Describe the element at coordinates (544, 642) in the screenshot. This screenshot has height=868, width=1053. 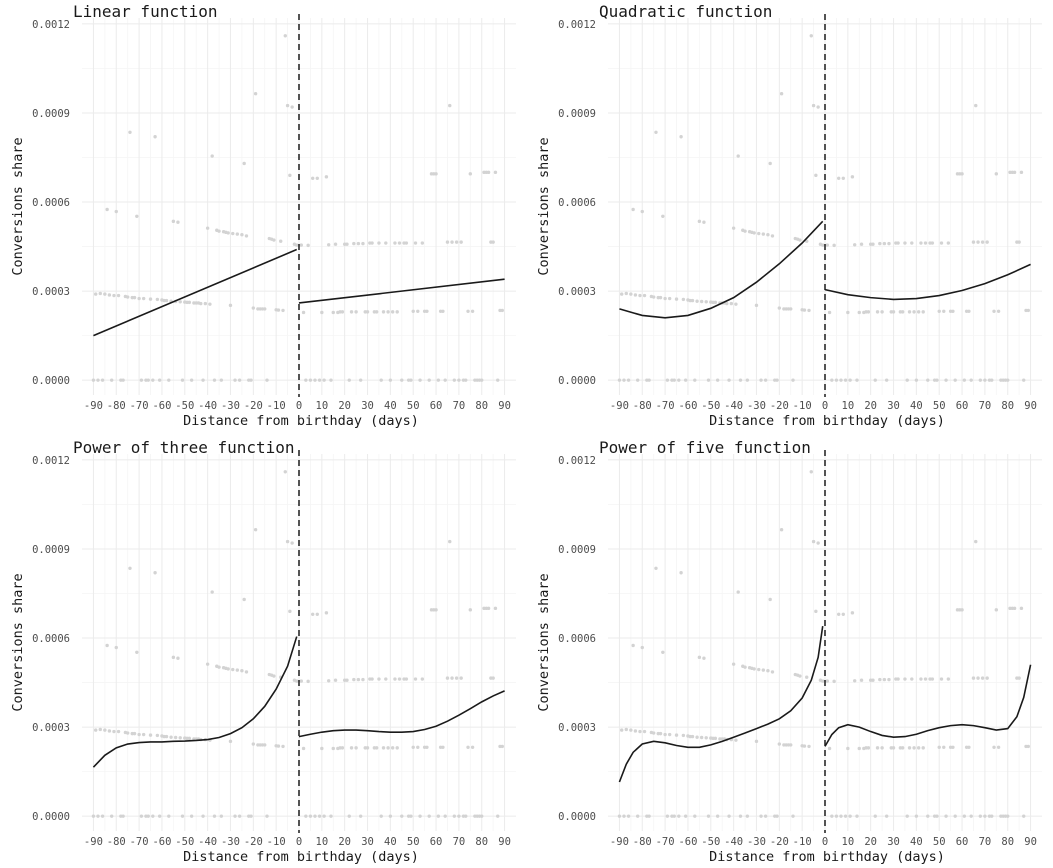
I see `y-axis-label: Conversions share` at that location.